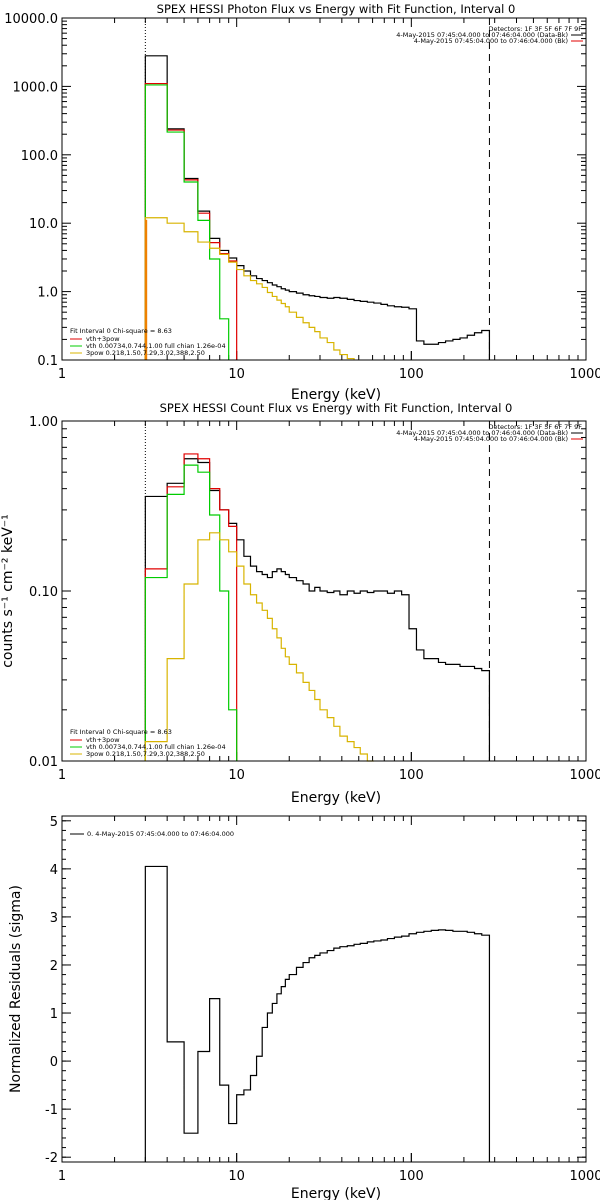 The height and width of the screenshot is (1200, 600). Describe the element at coordinates (336, 1193) in the screenshot. I see `residuals-xlabel: Energy (keV)` at that location.